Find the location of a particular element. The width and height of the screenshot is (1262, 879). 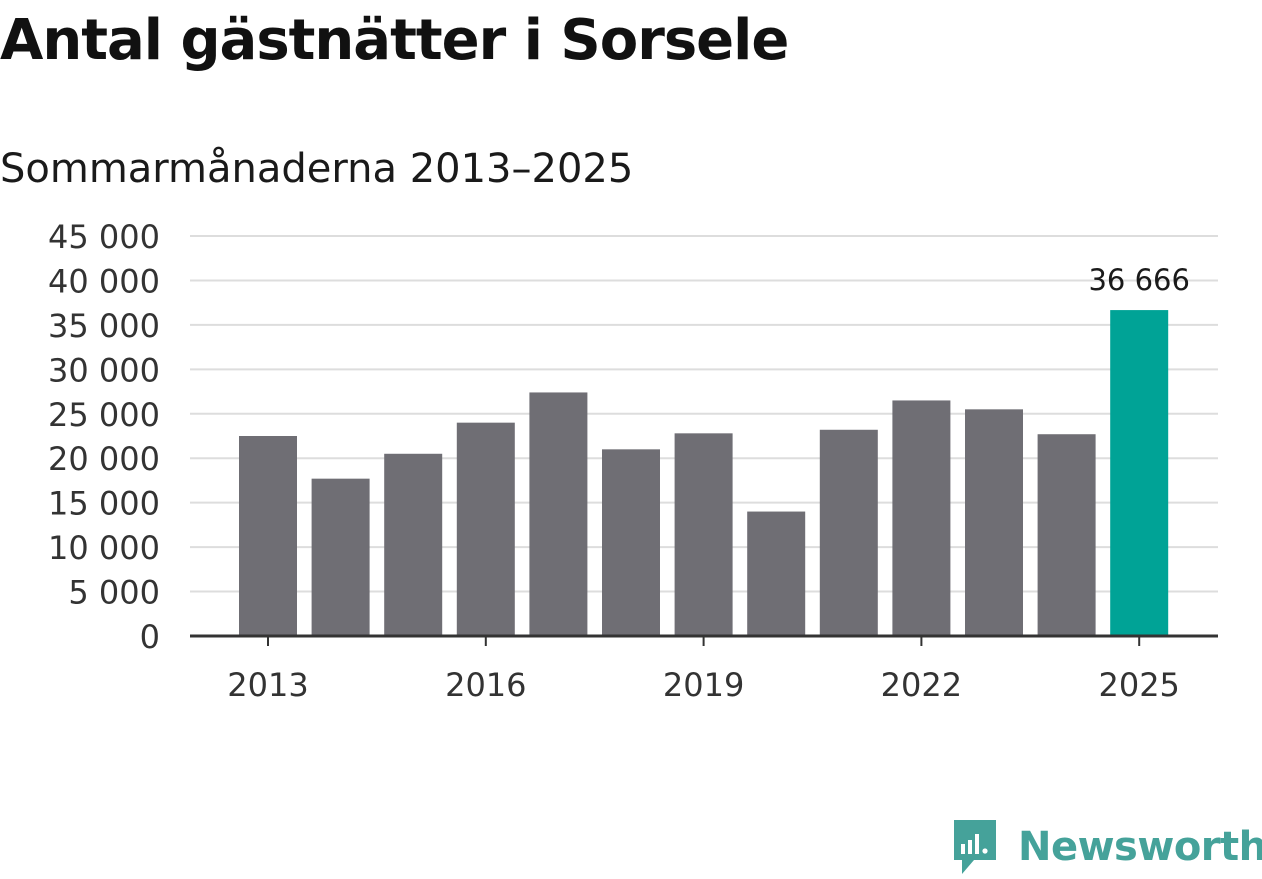

y-tick-label: 45 000 is located at coordinates (104, 237).